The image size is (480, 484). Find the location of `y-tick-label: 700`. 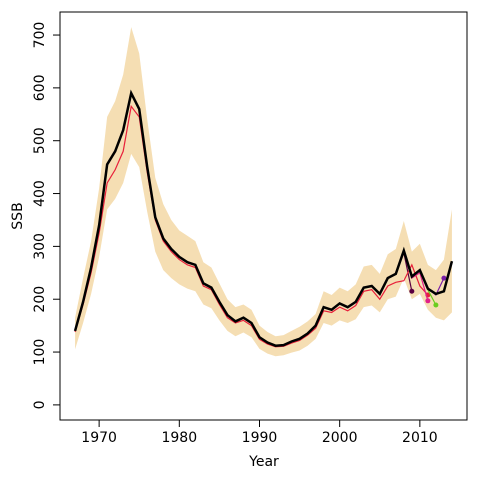

y-tick-label: 700 is located at coordinates (40, 35).